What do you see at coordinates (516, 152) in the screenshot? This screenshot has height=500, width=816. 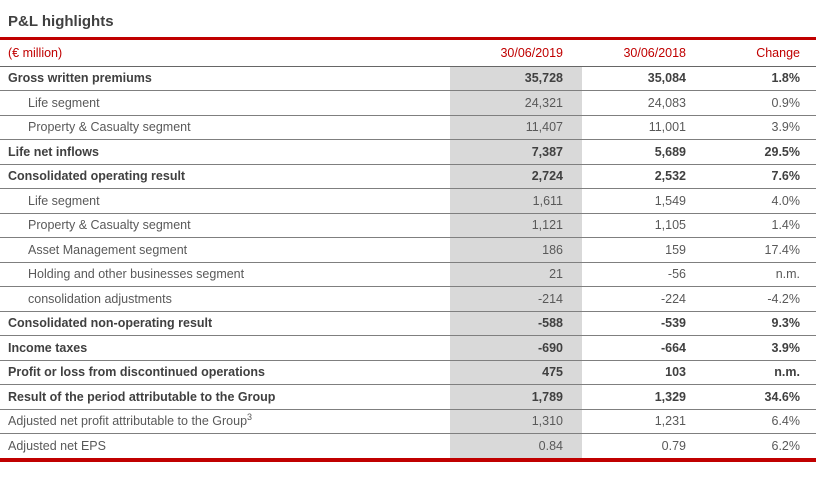 I see `value-2019: 7,387` at bounding box center [516, 152].